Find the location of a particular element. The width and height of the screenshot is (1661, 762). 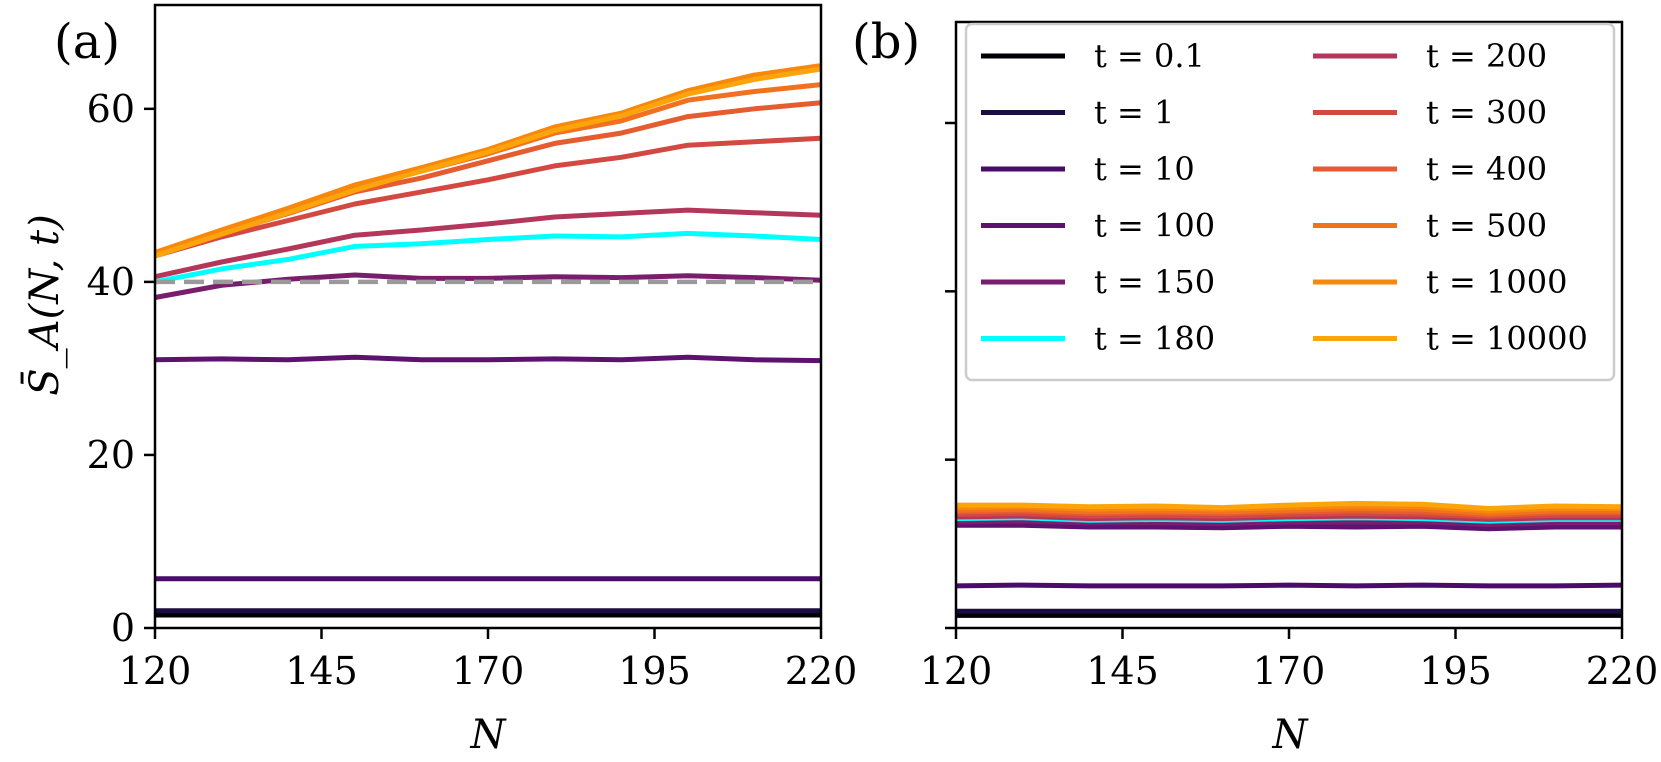

panel-a-y-tick-label: 0 is located at coordinates (123, 628).